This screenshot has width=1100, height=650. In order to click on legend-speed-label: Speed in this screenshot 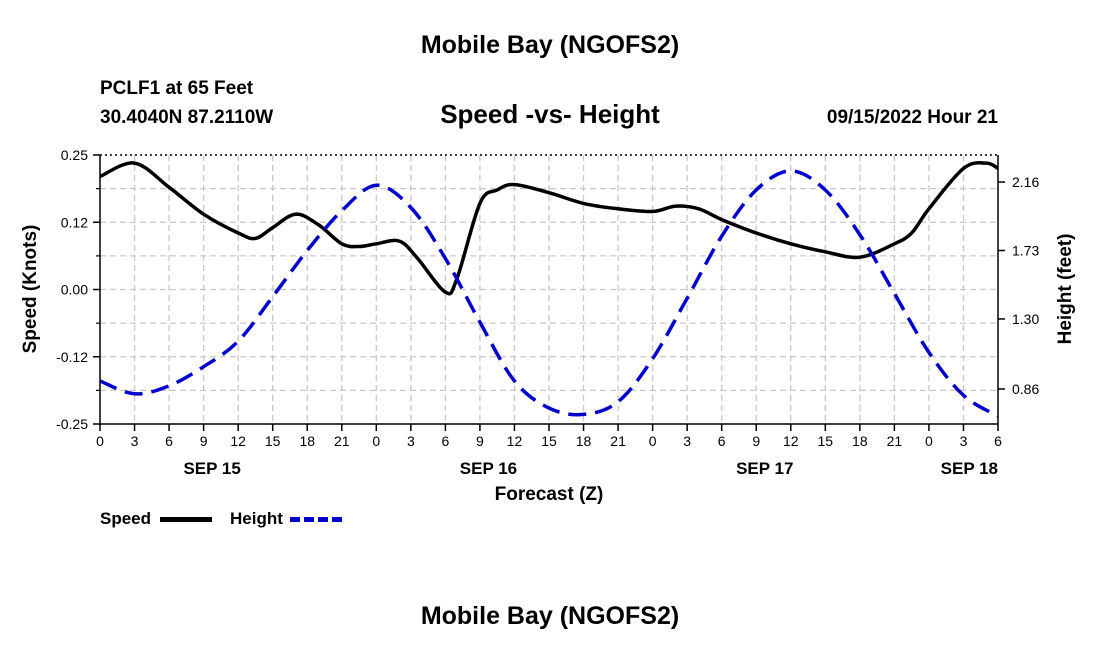, I will do `click(126, 518)`.